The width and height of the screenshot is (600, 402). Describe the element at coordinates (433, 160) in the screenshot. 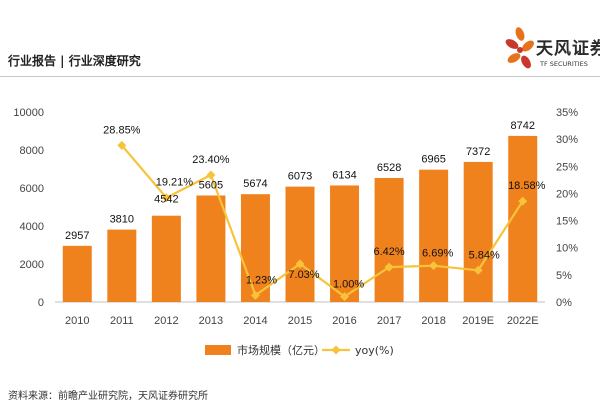

I see `bar-value-label: 6965` at that location.